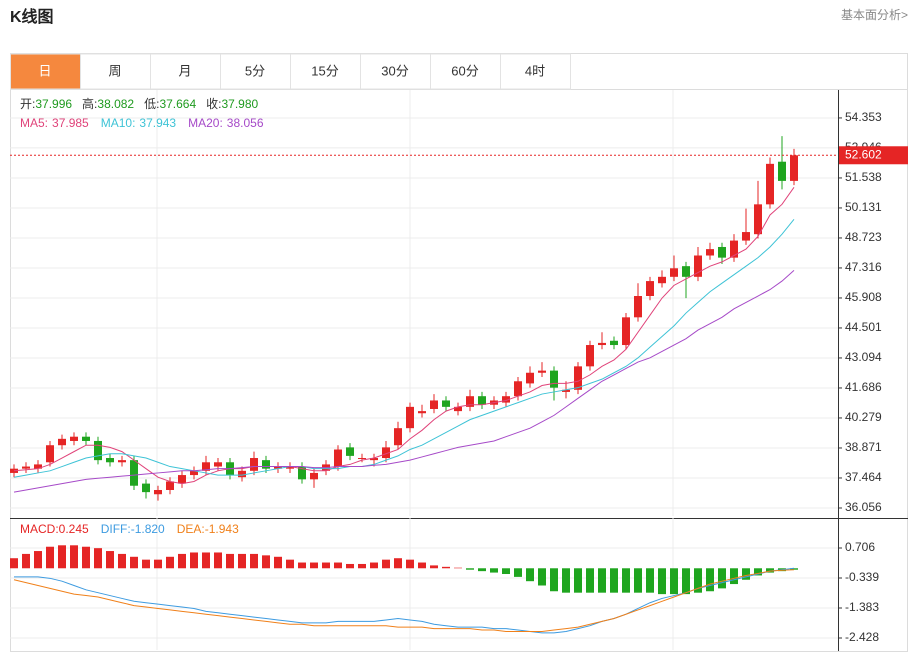 The width and height of the screenshot is (912, 653). Describe the element at coordinates (860, 547) in the screenshot. I see `y-tick-label: 0.706` at that location.